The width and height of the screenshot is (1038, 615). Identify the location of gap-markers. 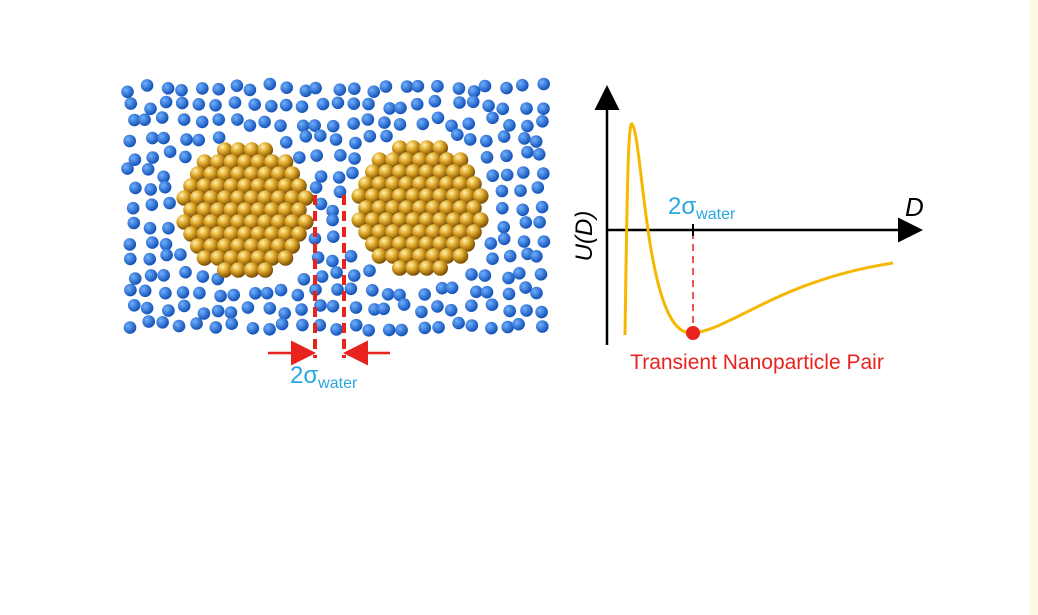
(329, 280).